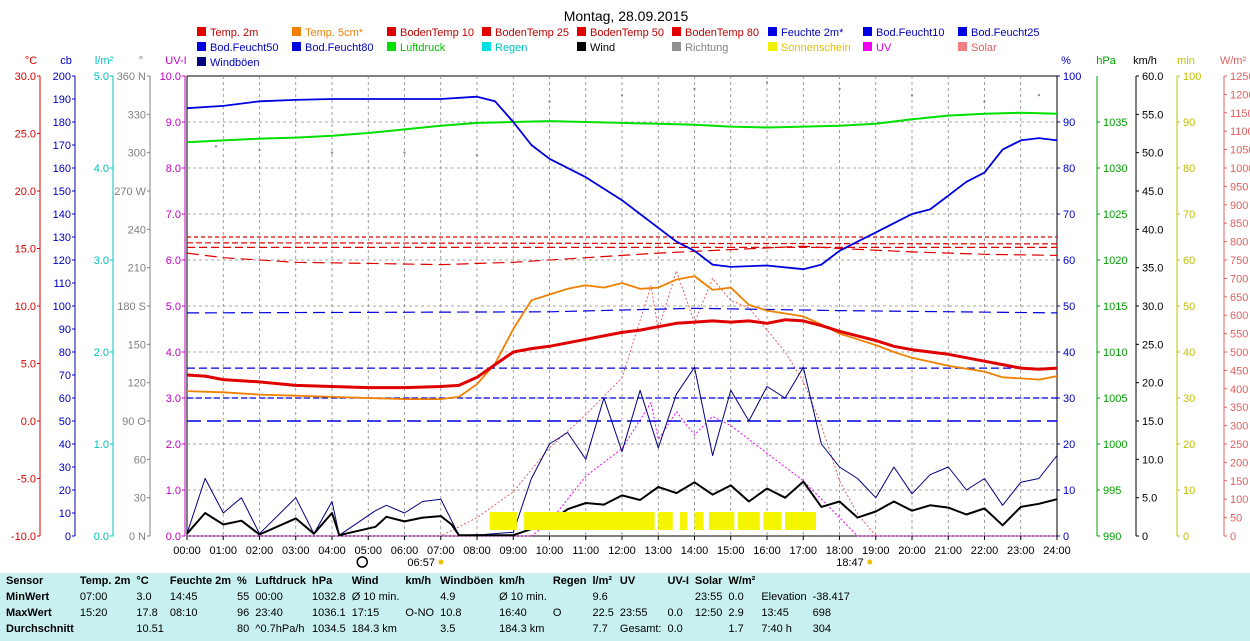 The width and height of the screenshot is (1250, 641). Describe the element at coordinates (816, 48) in the screenshot. I see `legend-label: Sonnenschein` at that location.